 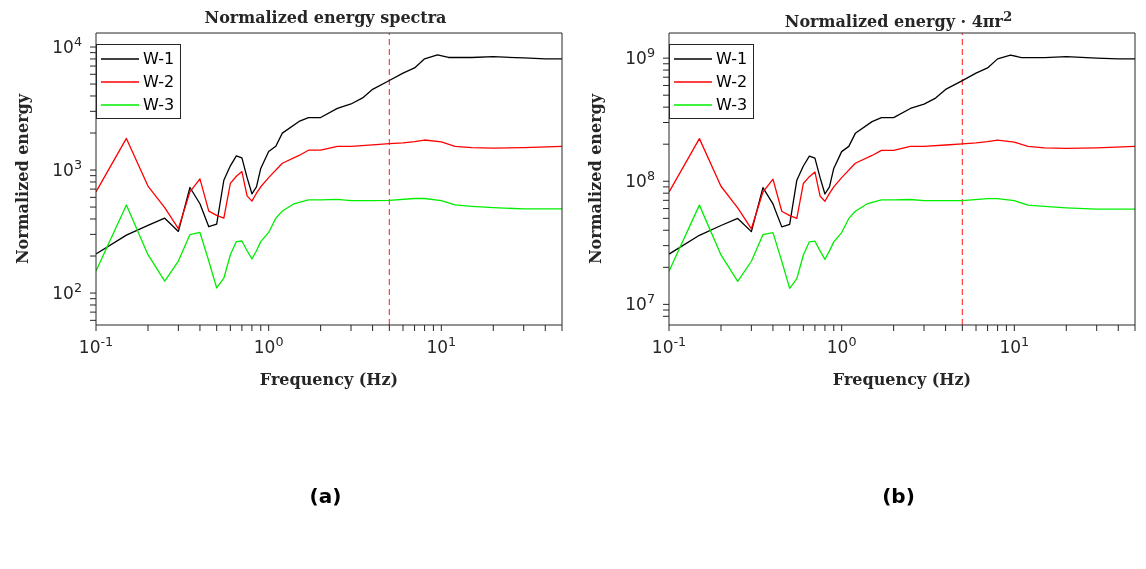 What do you see at coordinates (640, 56) in the screenshot?
I see `y-tick-label: 10$^{9}$` at bounding box center [640, 56].